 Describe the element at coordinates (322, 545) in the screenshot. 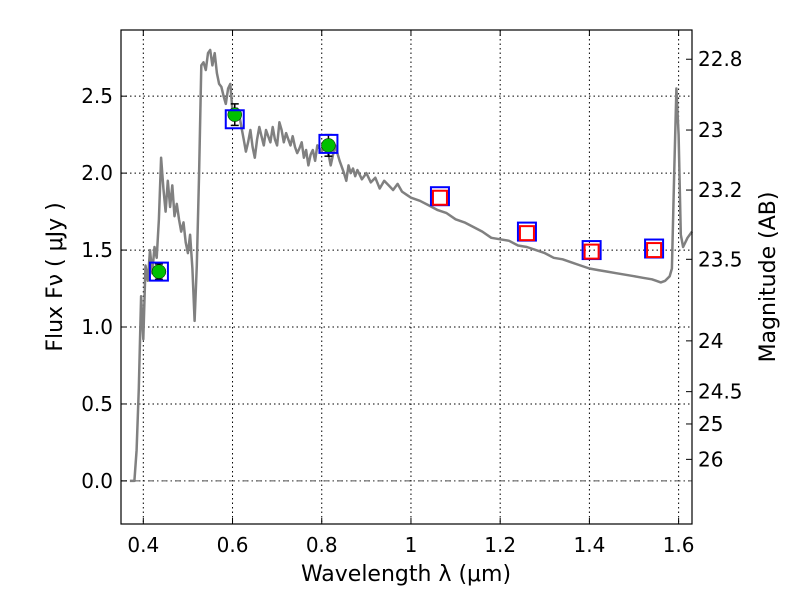

I see `x-tick-label: 0.8` at that location.